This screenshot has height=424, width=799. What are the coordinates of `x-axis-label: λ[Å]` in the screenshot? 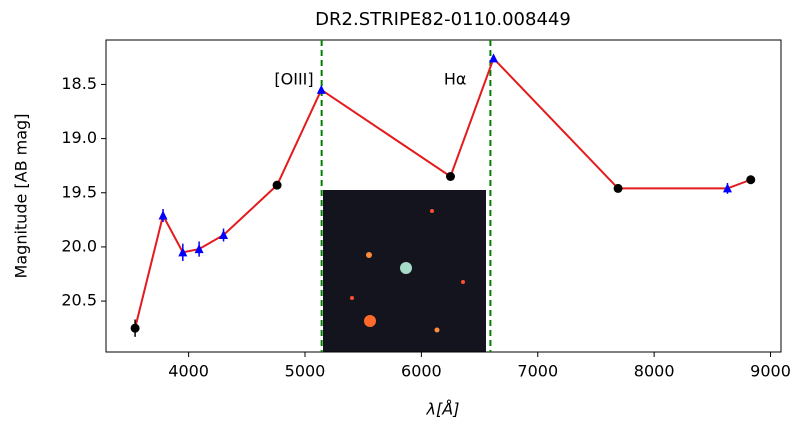 It's located at (443, 409).